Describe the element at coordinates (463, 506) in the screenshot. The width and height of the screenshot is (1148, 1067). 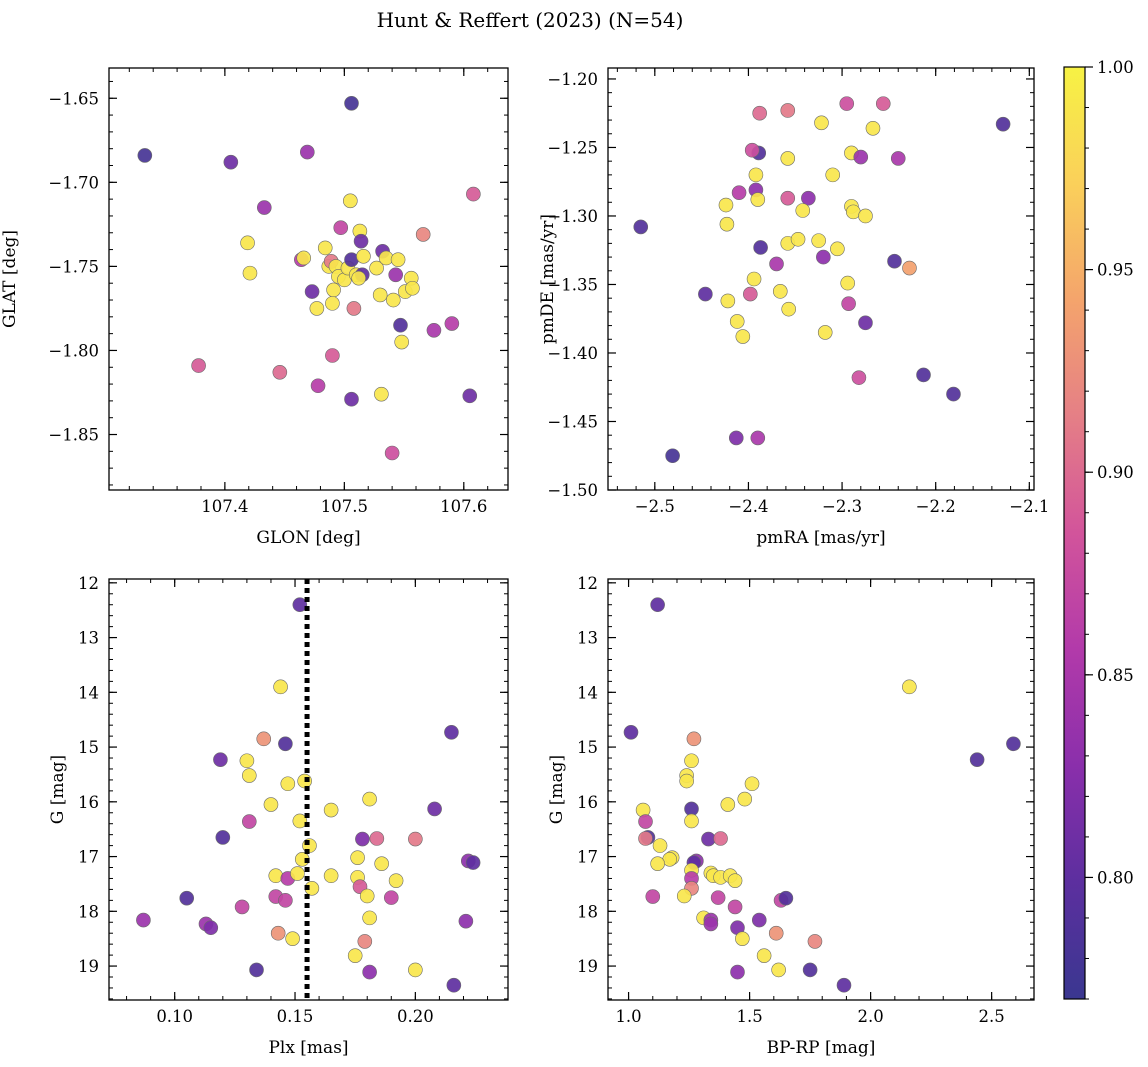
I see `x-tick-label: 107.6` at that location.